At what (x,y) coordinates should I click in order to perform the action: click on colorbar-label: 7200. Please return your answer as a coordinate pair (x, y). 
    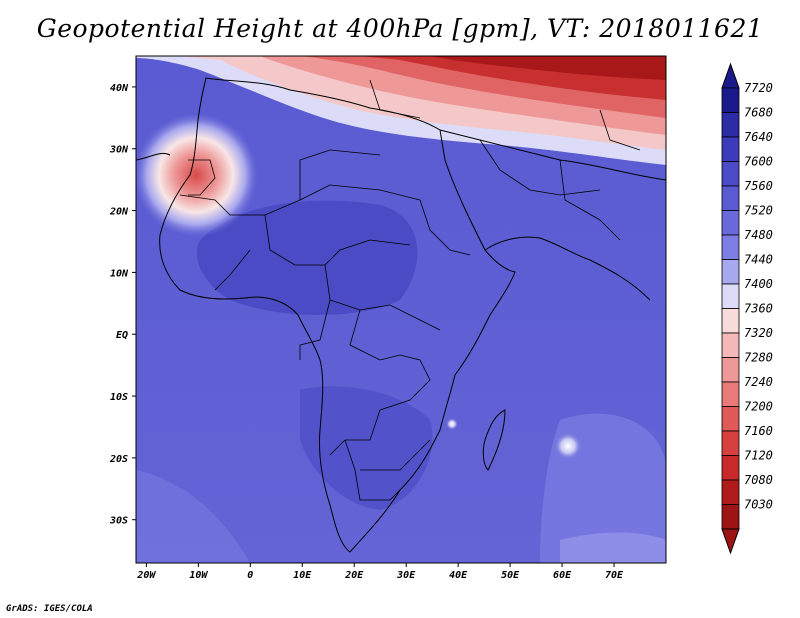
    Looking at the image, I should click on (758, 407).